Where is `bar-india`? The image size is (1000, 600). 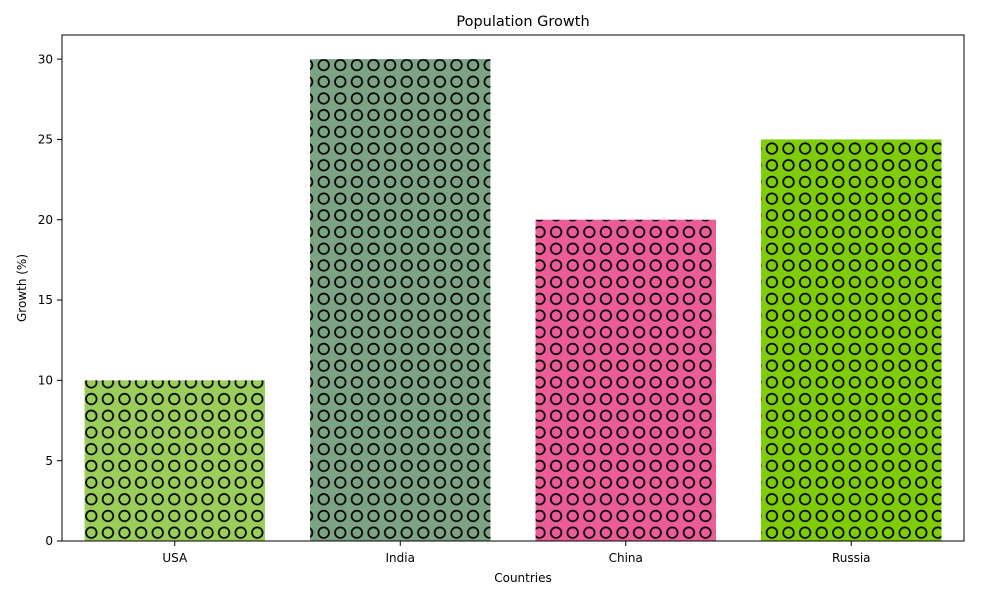
bar-india is located at coordinates (400, 300).